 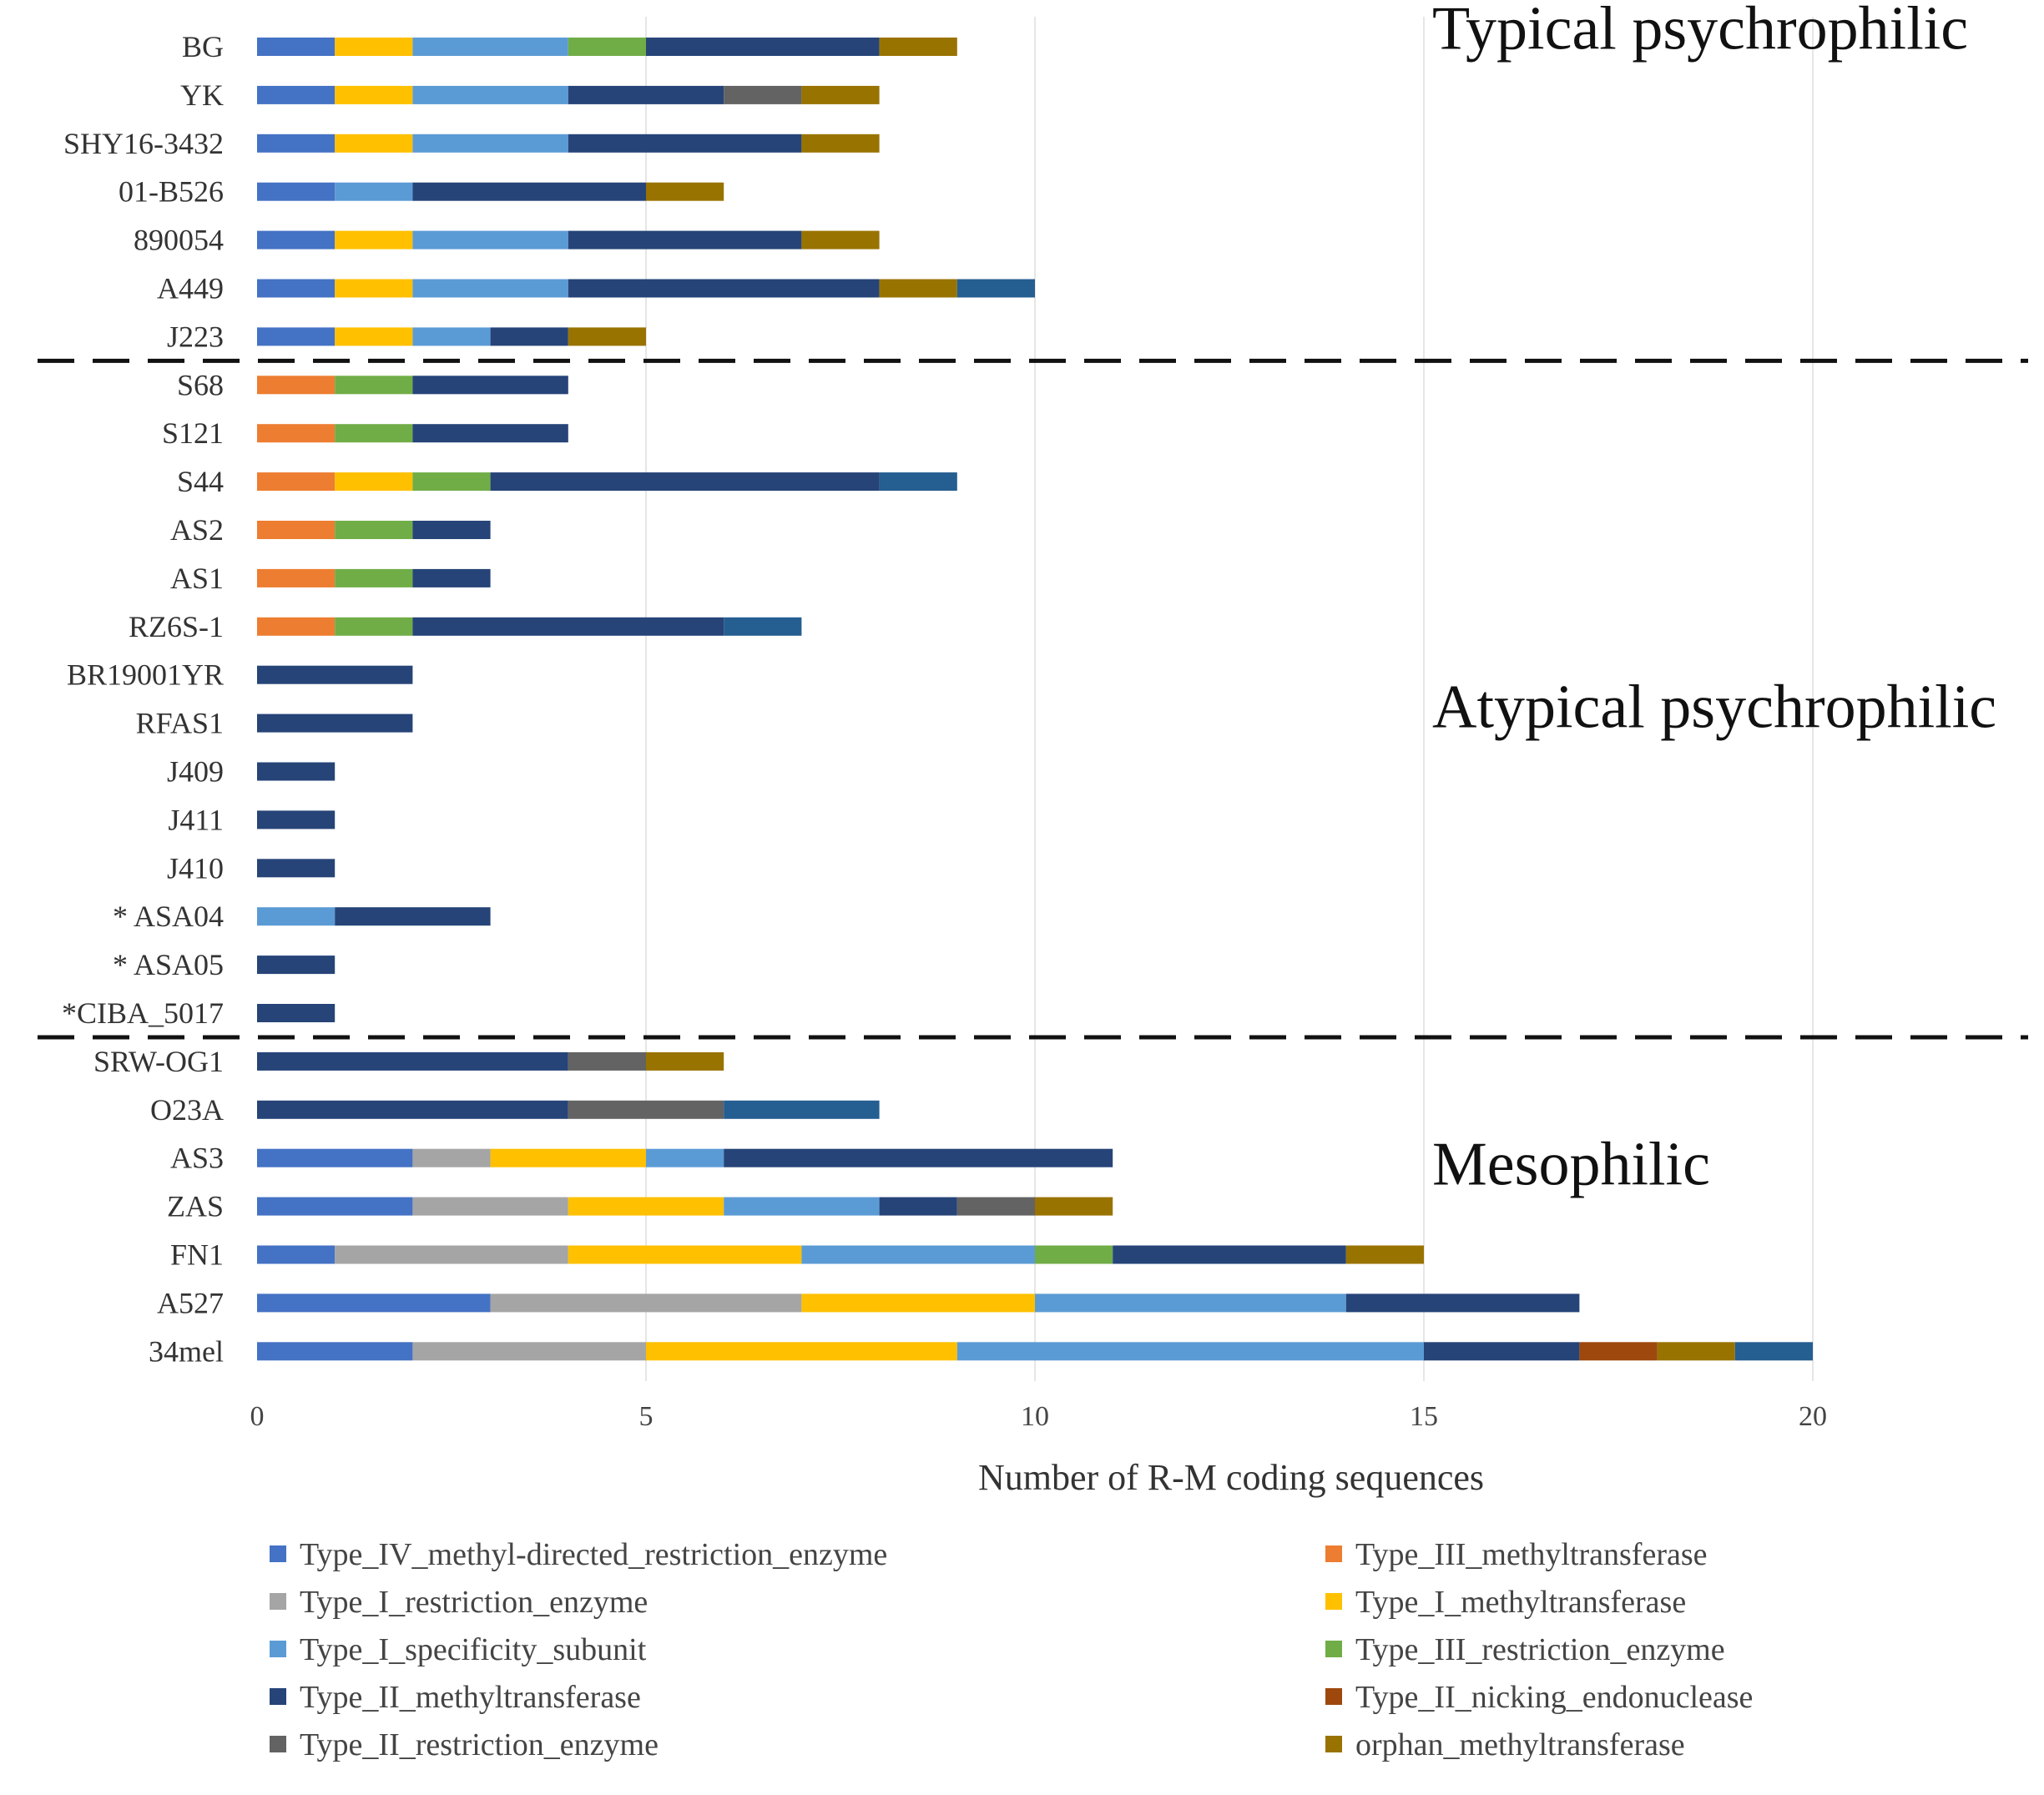 I want to click on bar-s44-type-i-methyltransferase, so click(x=374, y=482).